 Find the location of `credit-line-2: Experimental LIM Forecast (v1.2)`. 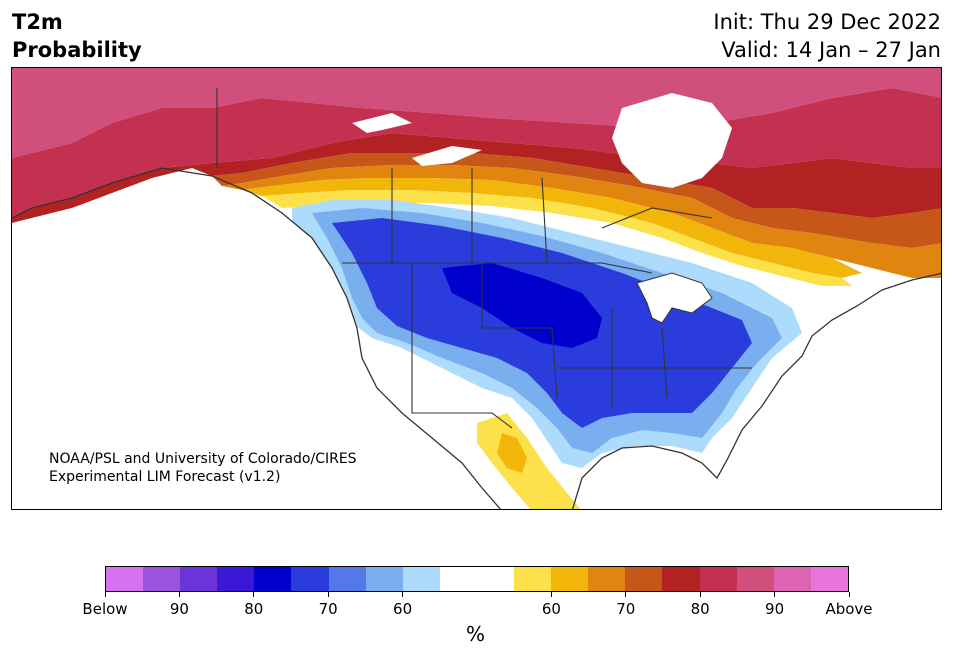

credit-line-2: Experimental LIM Forecast (v1.2) is located at coordinates (165, 477).